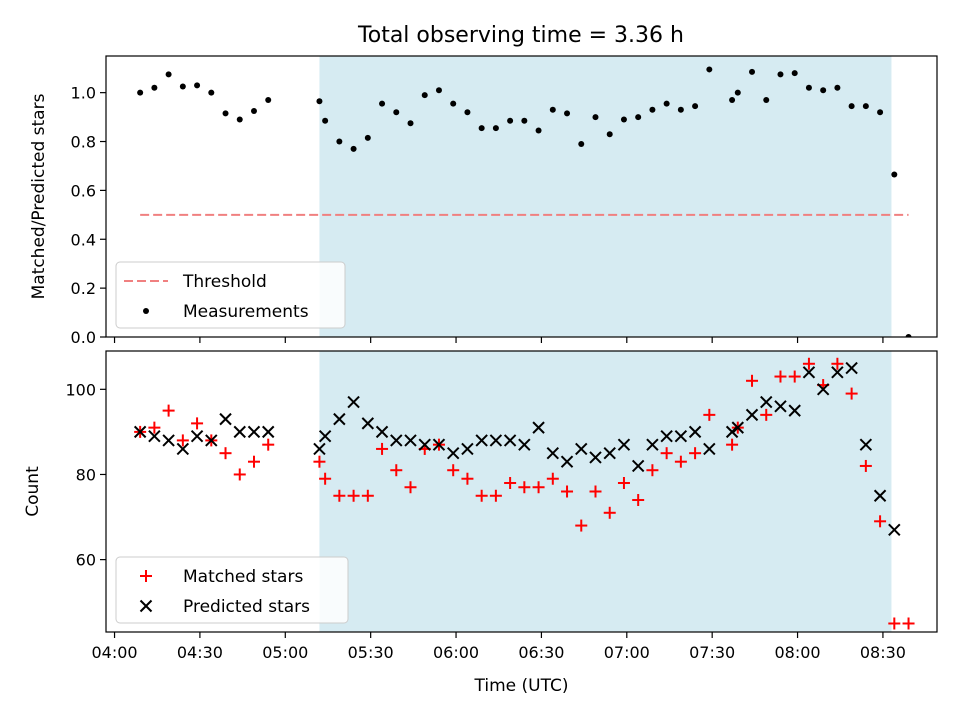  I want to click on x-axis-label: Time (UTC), so click(521, 686).